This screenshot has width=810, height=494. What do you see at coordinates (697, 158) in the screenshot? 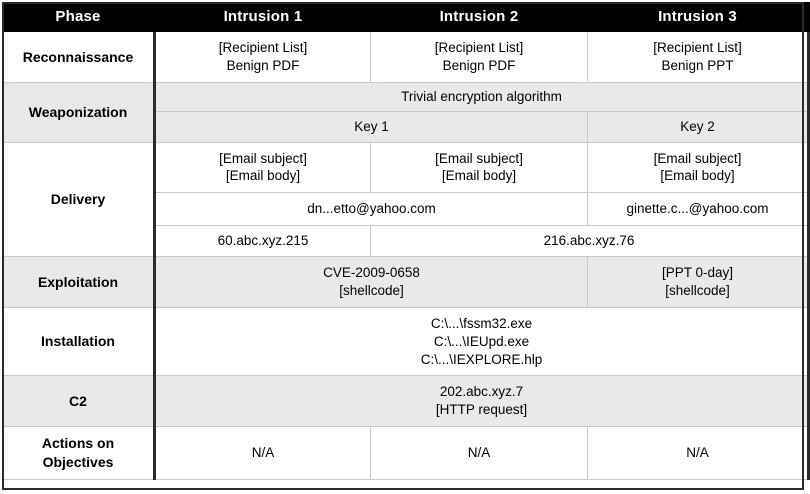
I see `delivery-i3-line1: [Email subject]` at bounding box center [697, 158].